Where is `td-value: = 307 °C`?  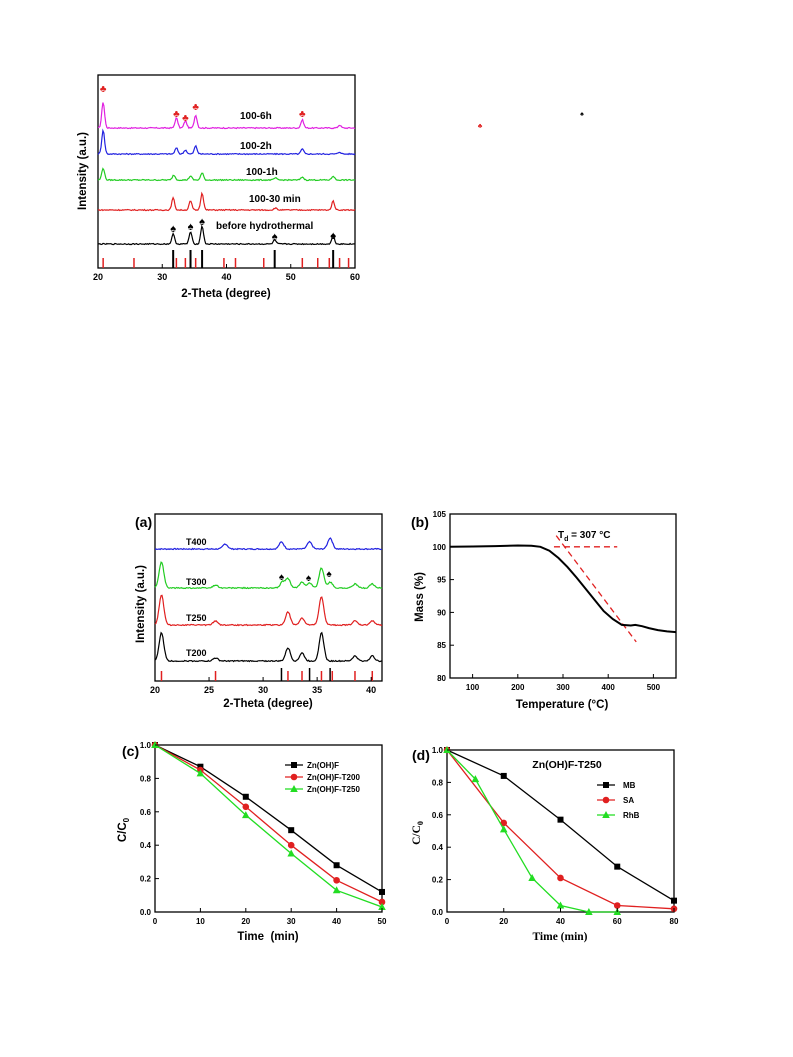
td-value: = 307 °C is located at coordinates (589, 535).